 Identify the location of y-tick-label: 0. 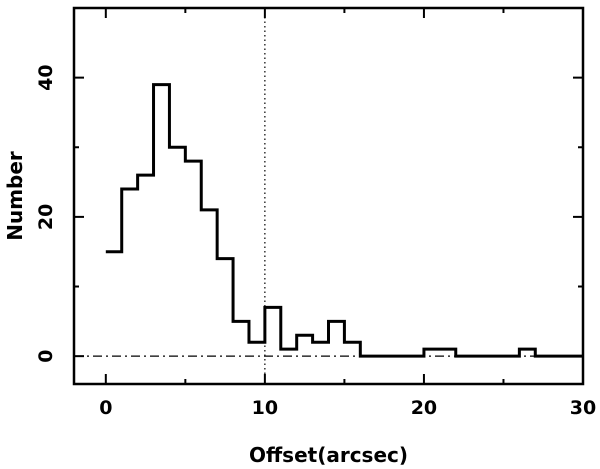
(46, 356).